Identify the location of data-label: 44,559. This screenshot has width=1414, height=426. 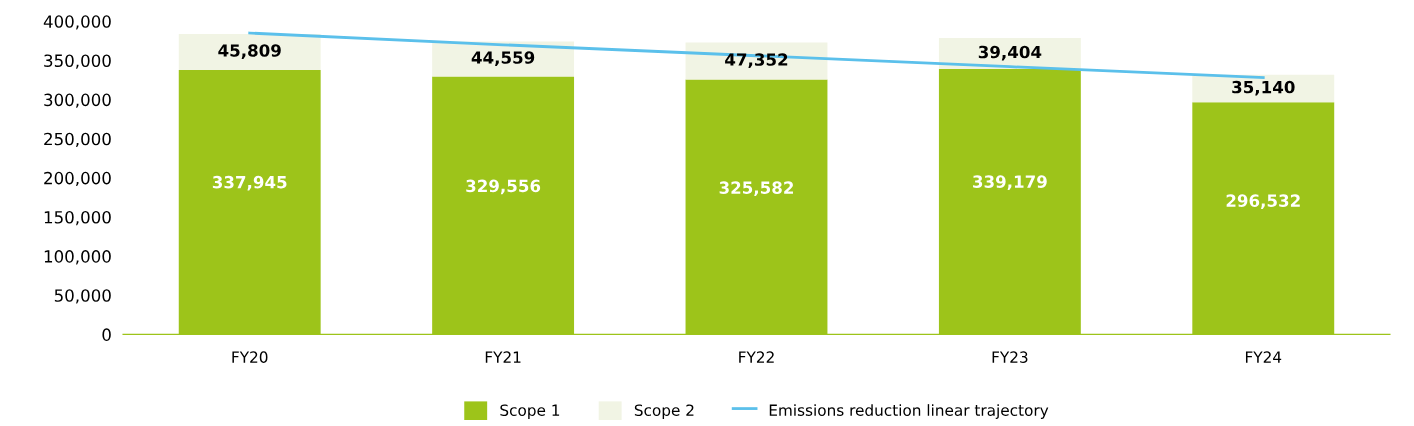
(503, 58).